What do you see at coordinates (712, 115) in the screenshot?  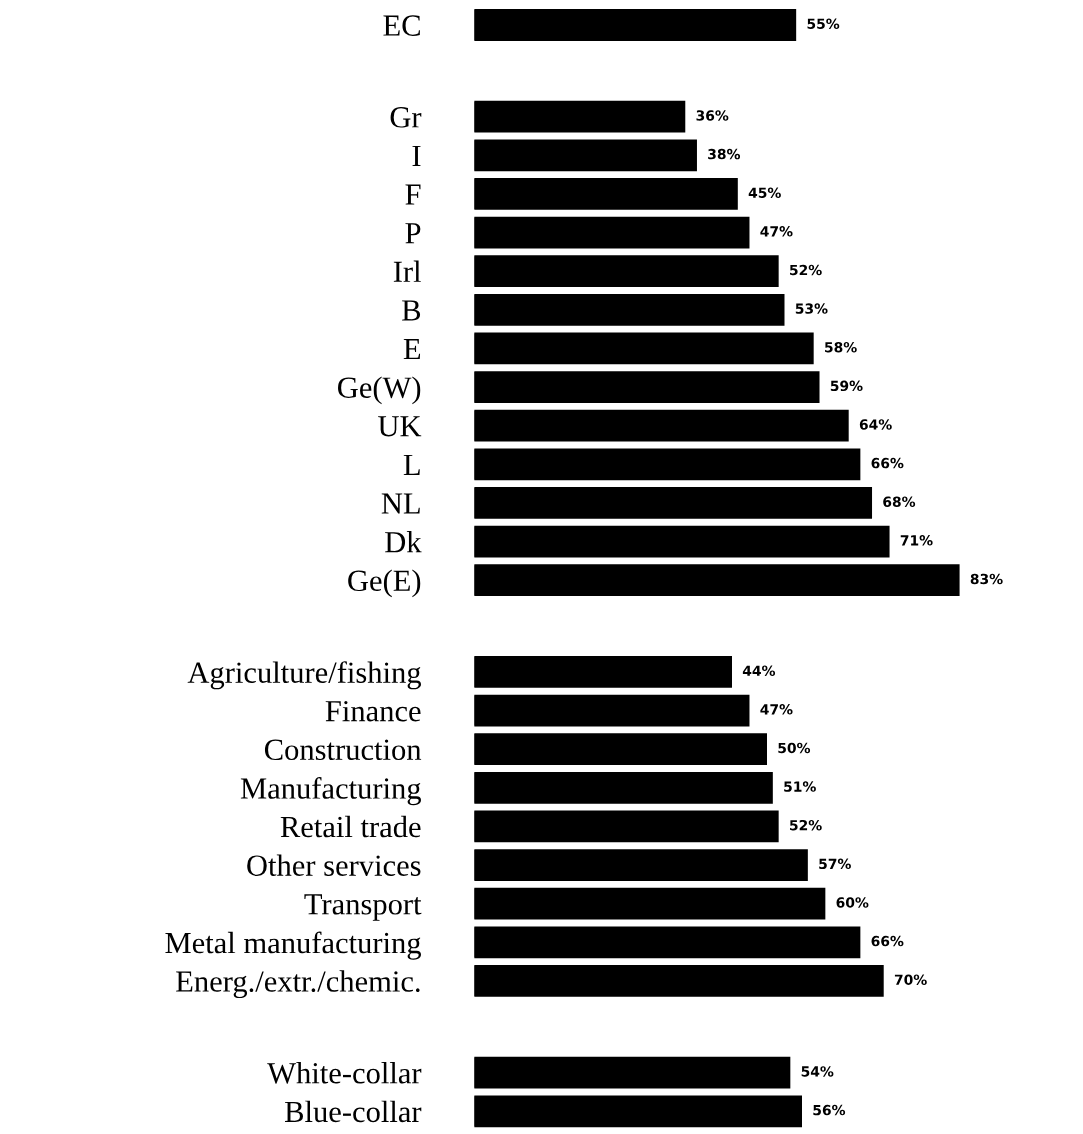 I see `data-label: 36%` at bounding box center [712, 115].